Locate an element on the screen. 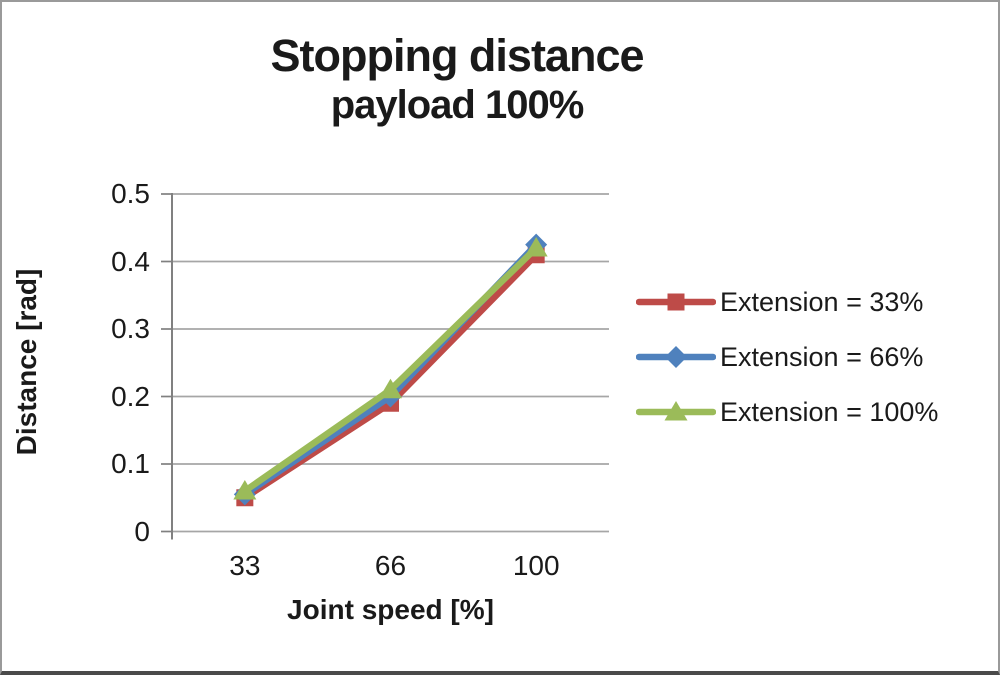 This screenshot has height=675, width=1000. y-tick-label: 0 is located at coordinates (142, 531).